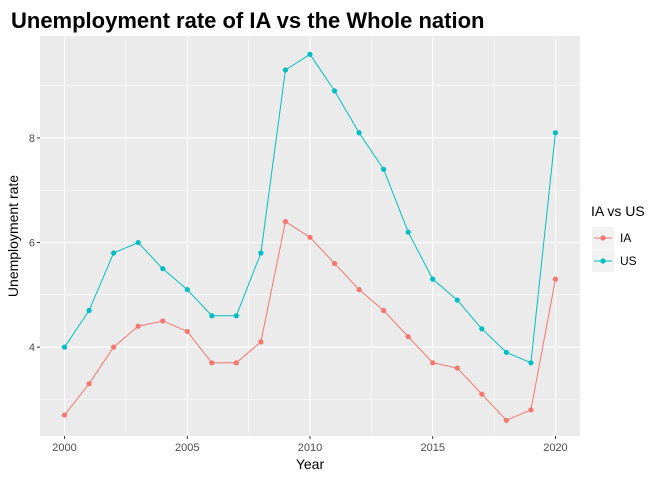 The width and height of the screenshot is (672, 480). I want to click on legend-key-point-us, so click(603, 261).